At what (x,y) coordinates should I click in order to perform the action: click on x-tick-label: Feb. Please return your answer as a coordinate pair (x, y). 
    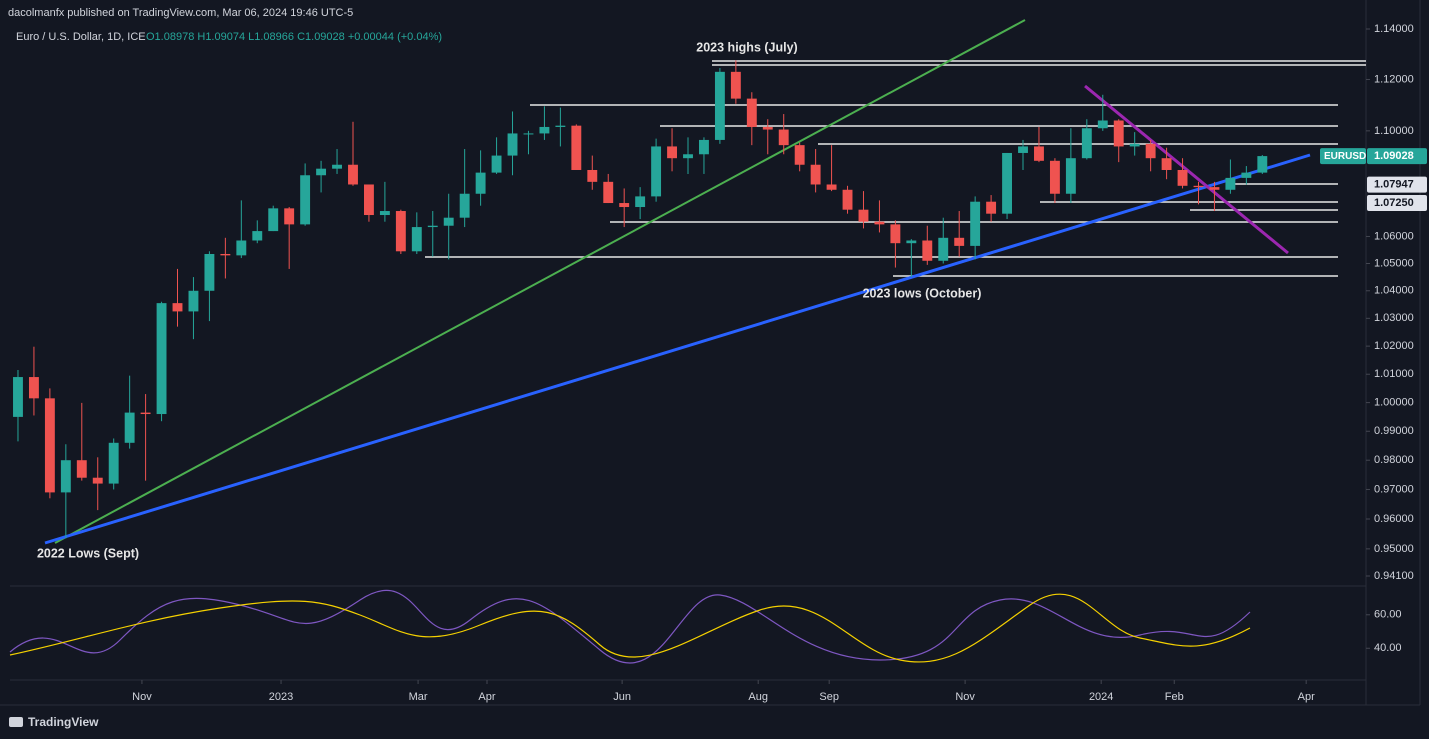
    Looking at the image, I should click on (1174, 697).